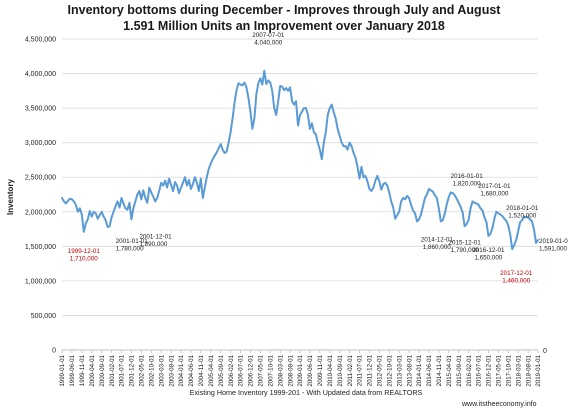  Describe the element at coordinates (261, 370) in the screenshot. I see `x-tick-label: 2007-05-01` at that location.